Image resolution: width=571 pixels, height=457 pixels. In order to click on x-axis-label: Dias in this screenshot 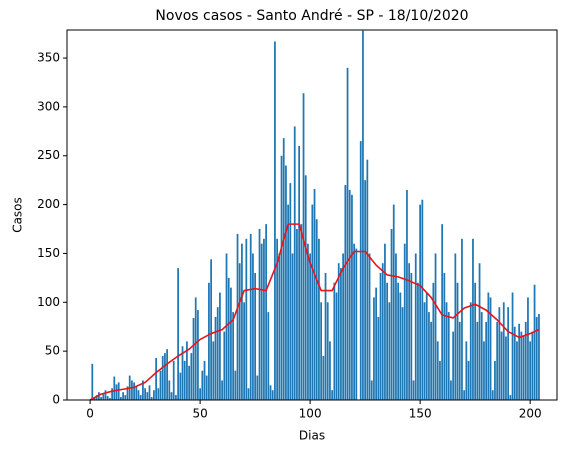, I will do `click(312, 436)`.